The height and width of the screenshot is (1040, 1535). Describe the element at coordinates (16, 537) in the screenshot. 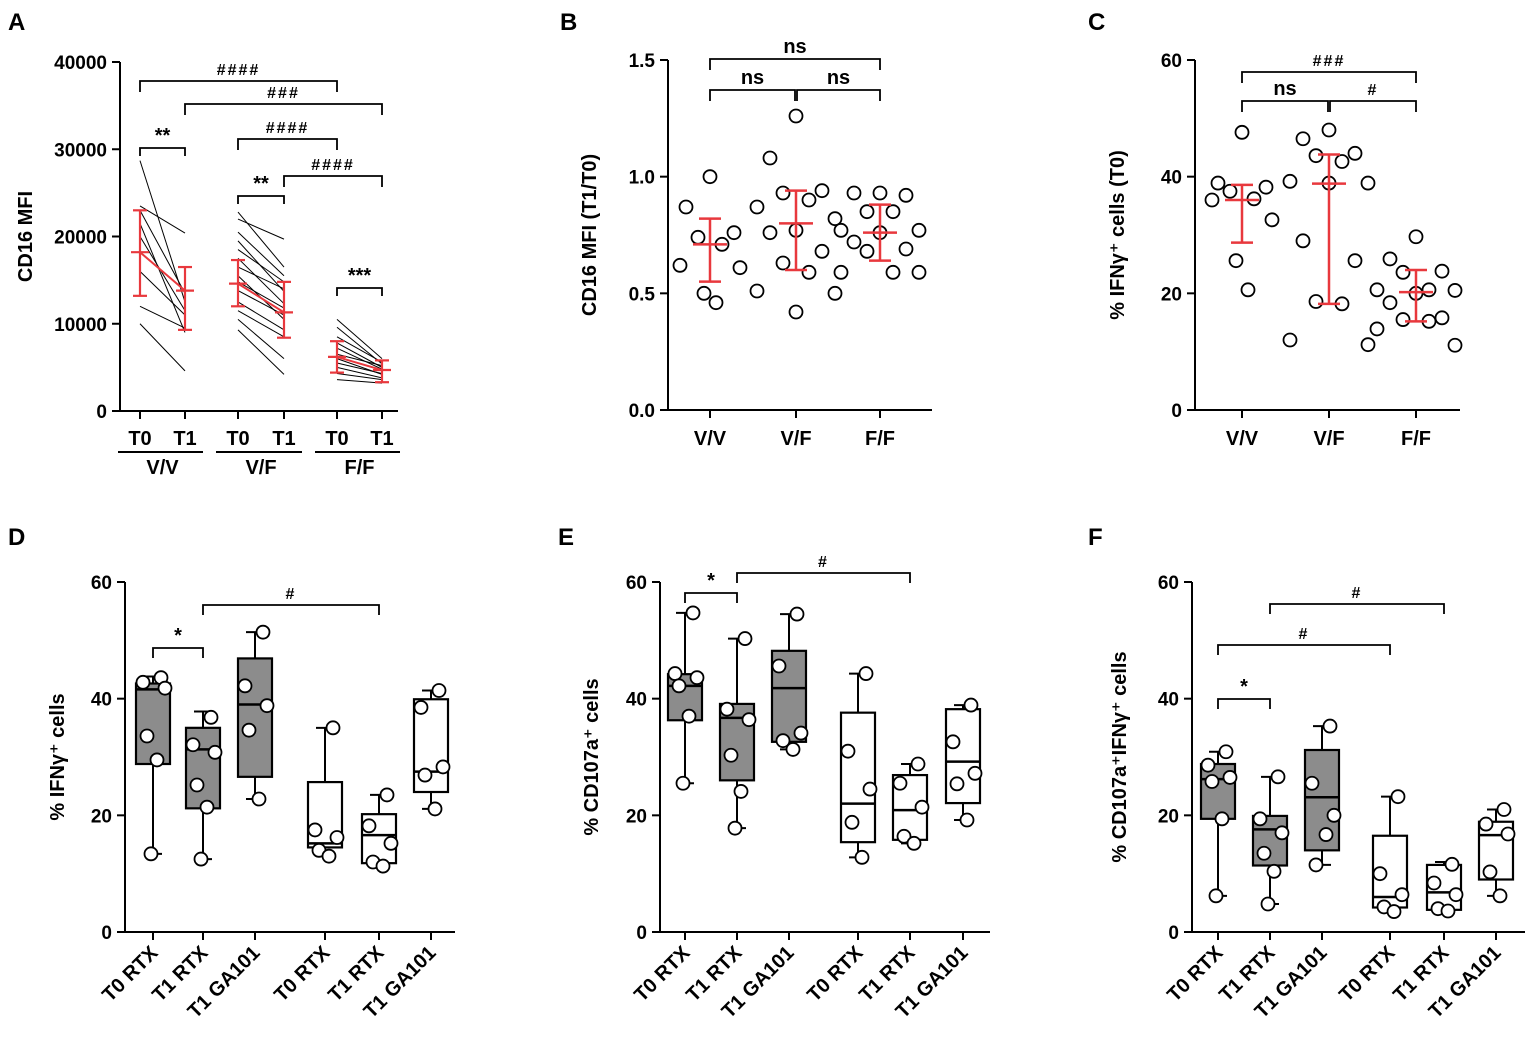

I see `panel-letter-d: D` at that location.